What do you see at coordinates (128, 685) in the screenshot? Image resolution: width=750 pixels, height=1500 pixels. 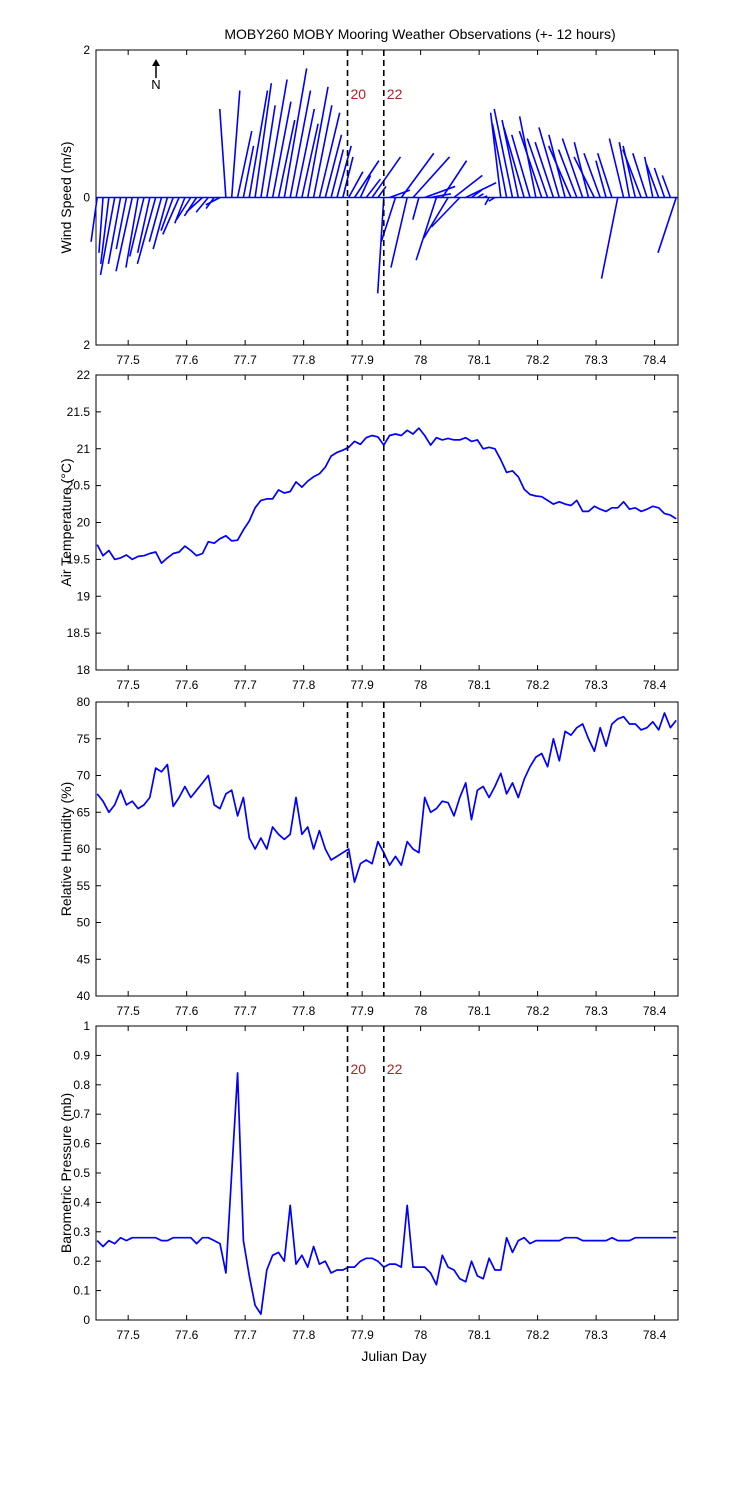 I see `x-tick-label: 77.5` at bounding box center [128, 685].